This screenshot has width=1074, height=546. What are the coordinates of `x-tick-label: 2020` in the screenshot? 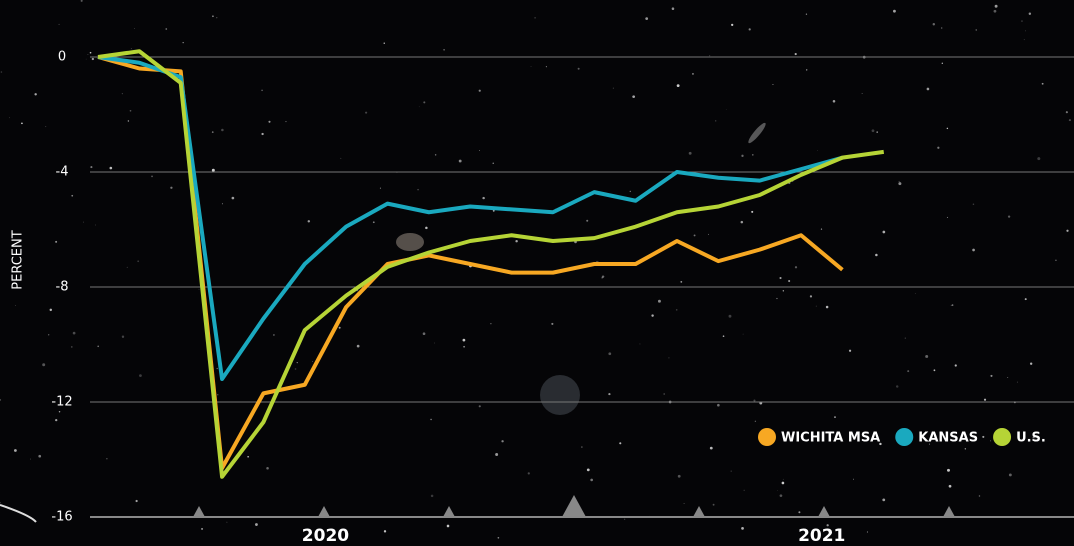 It's located at (325, 536).